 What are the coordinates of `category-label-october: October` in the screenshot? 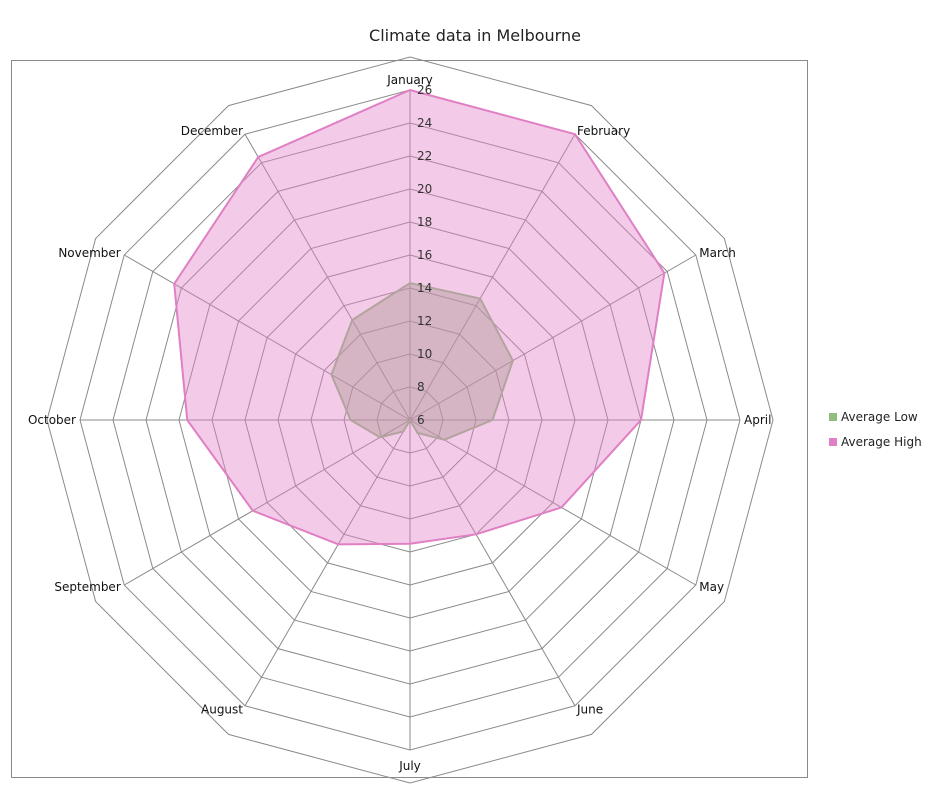 It's located at (52, 420).